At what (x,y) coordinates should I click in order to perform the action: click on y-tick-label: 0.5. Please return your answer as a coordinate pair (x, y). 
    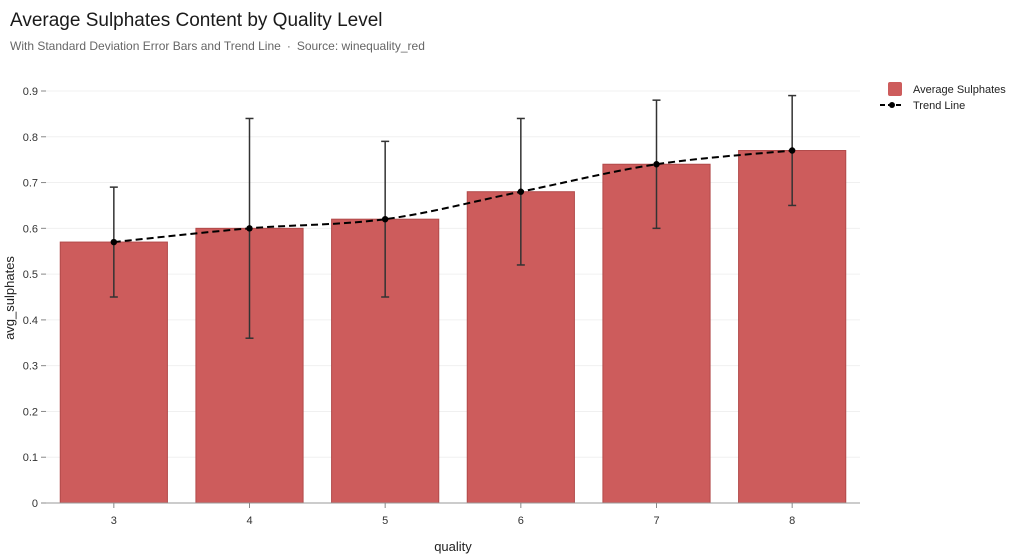
    Looking at the image, I should click on (30, 275).